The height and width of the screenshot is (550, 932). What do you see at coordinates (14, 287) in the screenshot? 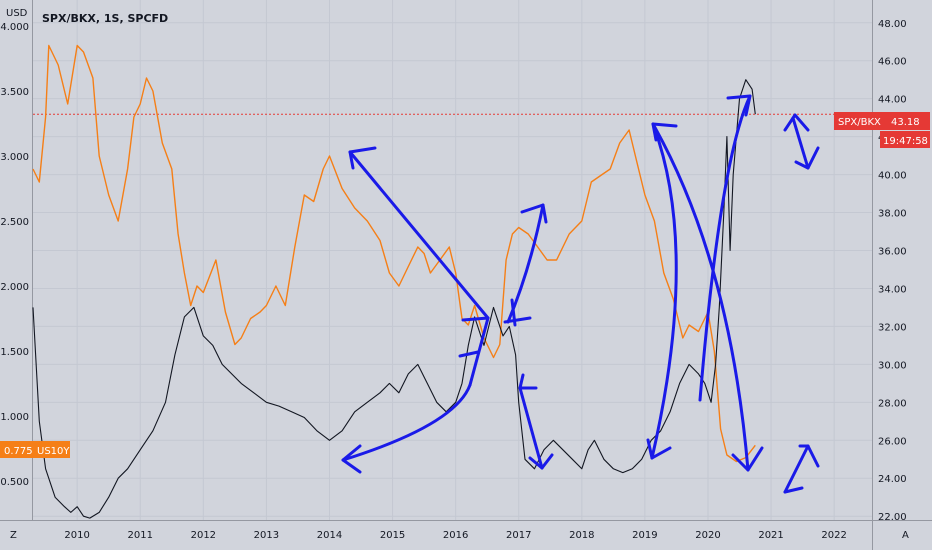
I see `left-tick-label: 2.000` at bounding box center [14, 287].